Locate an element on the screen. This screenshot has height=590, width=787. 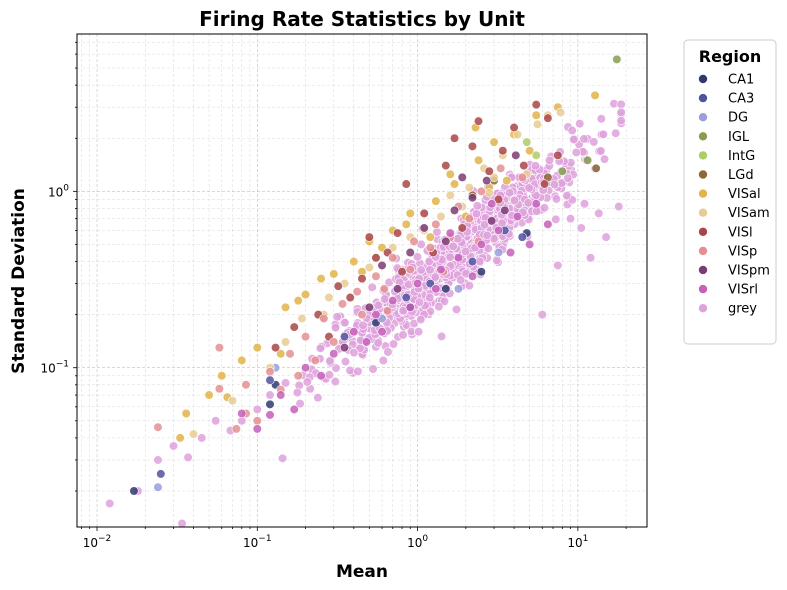
point-lgd is located at coordinates (596, 168).